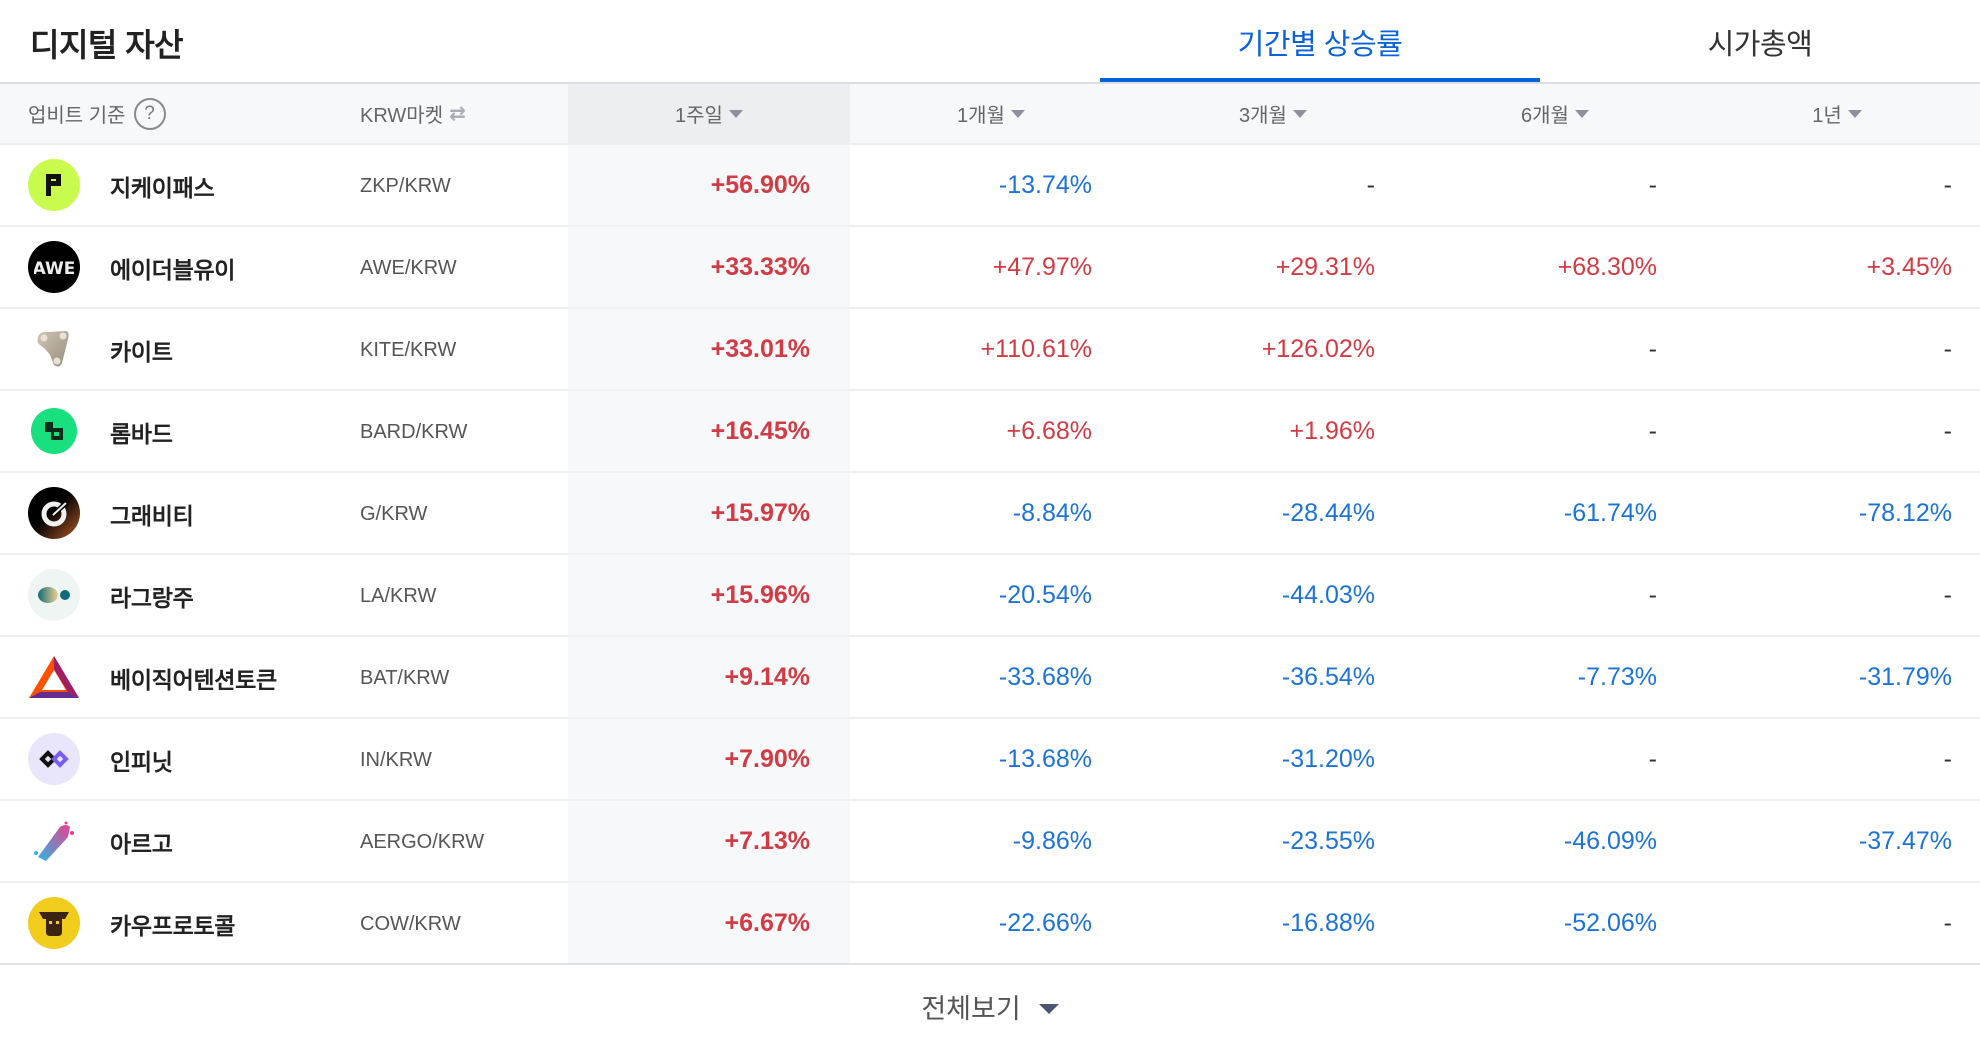  What do you see at coordinates (141, 844) in the screenshot?
I see `coin-name: 아르고` at bounding box center [141, 844].